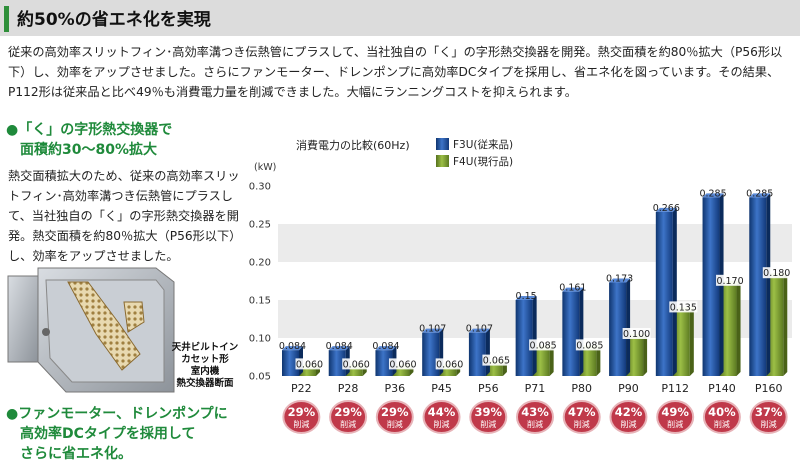 The height and width of the screenshot is (464, 800). Describe the element at coordinates (722, 412) in the screenshot. I see `reduction-percent: 40%` at that location.